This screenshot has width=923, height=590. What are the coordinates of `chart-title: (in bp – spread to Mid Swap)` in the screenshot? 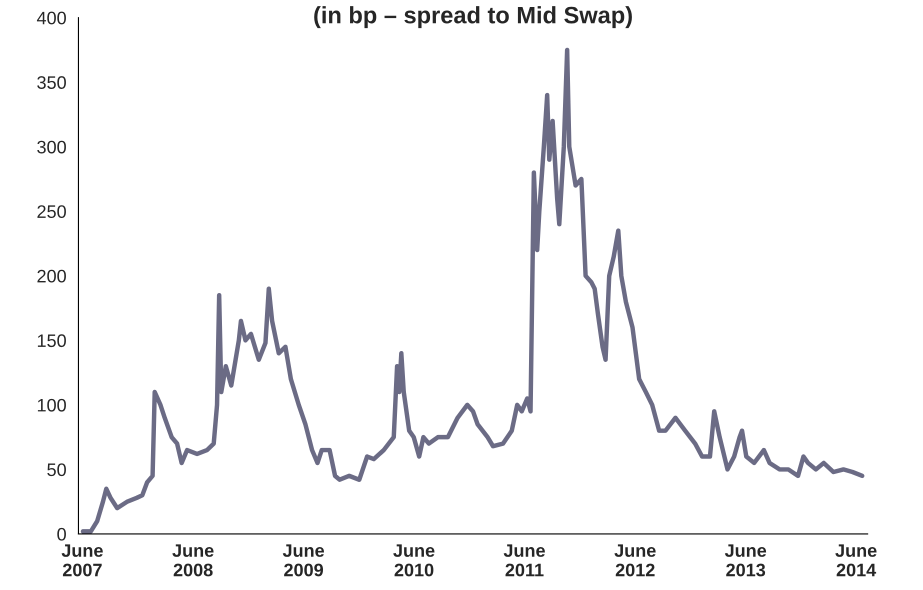 It's located at (473, 17).